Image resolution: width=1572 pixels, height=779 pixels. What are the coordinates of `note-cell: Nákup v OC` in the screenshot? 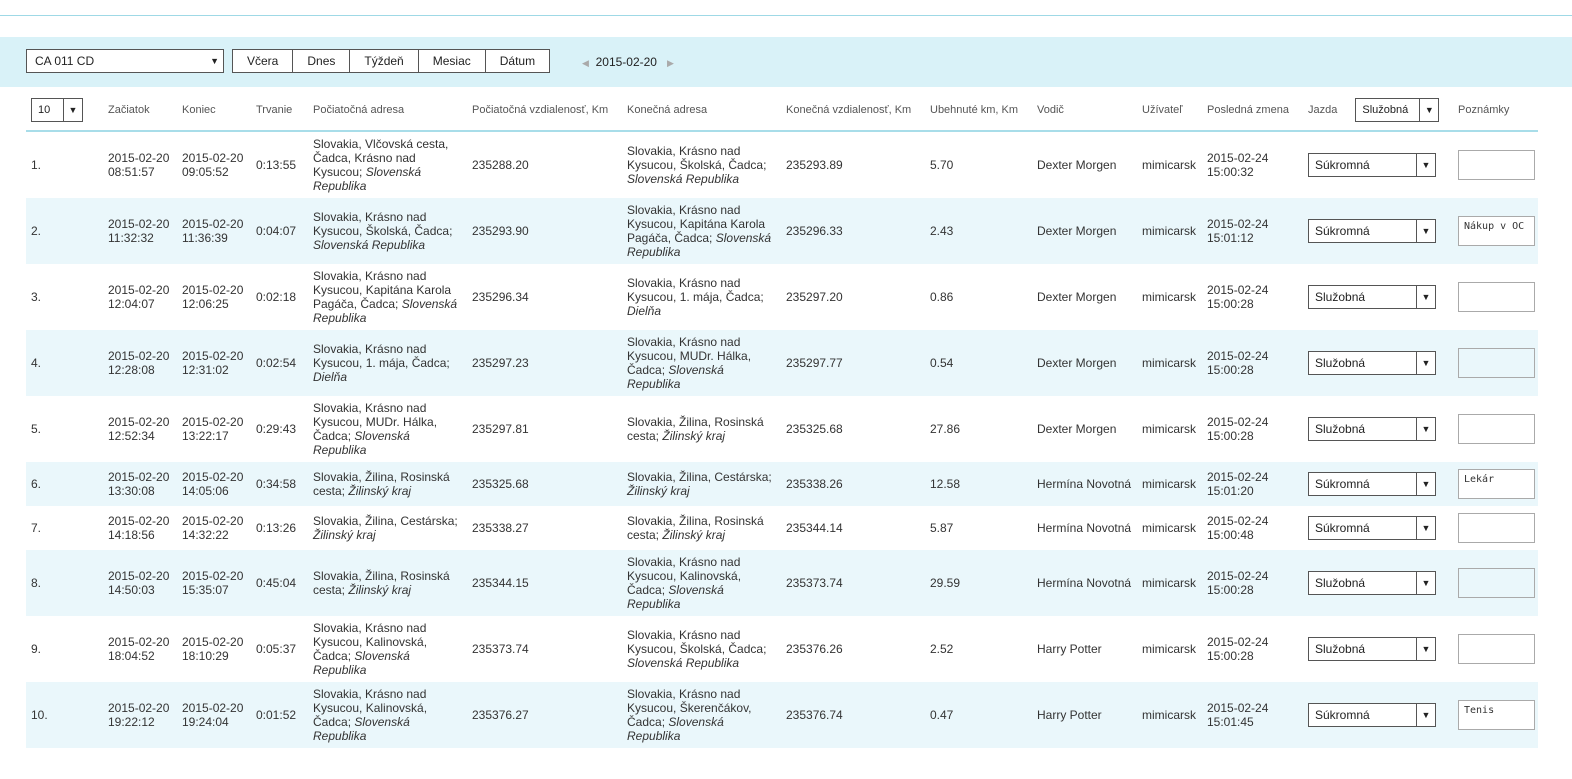 It's located at (1495, 231).